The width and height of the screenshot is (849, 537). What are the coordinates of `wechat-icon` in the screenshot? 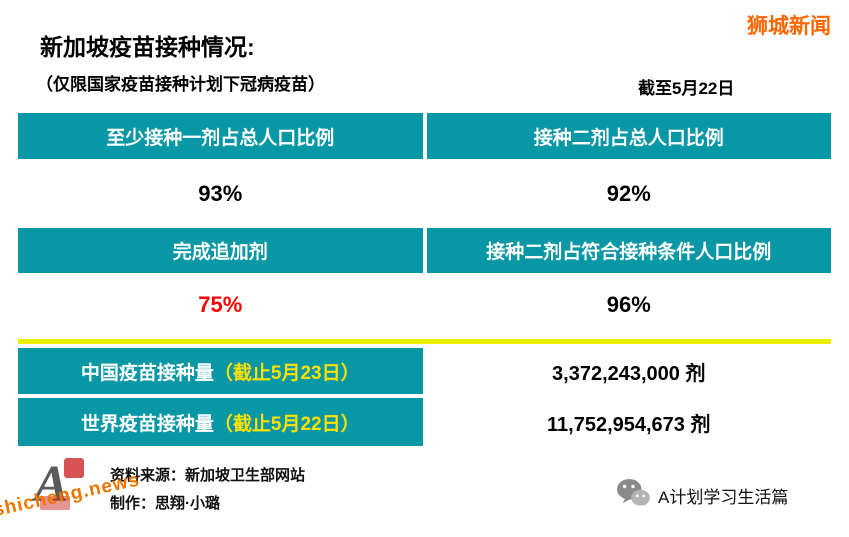 It's located at (633, 495).